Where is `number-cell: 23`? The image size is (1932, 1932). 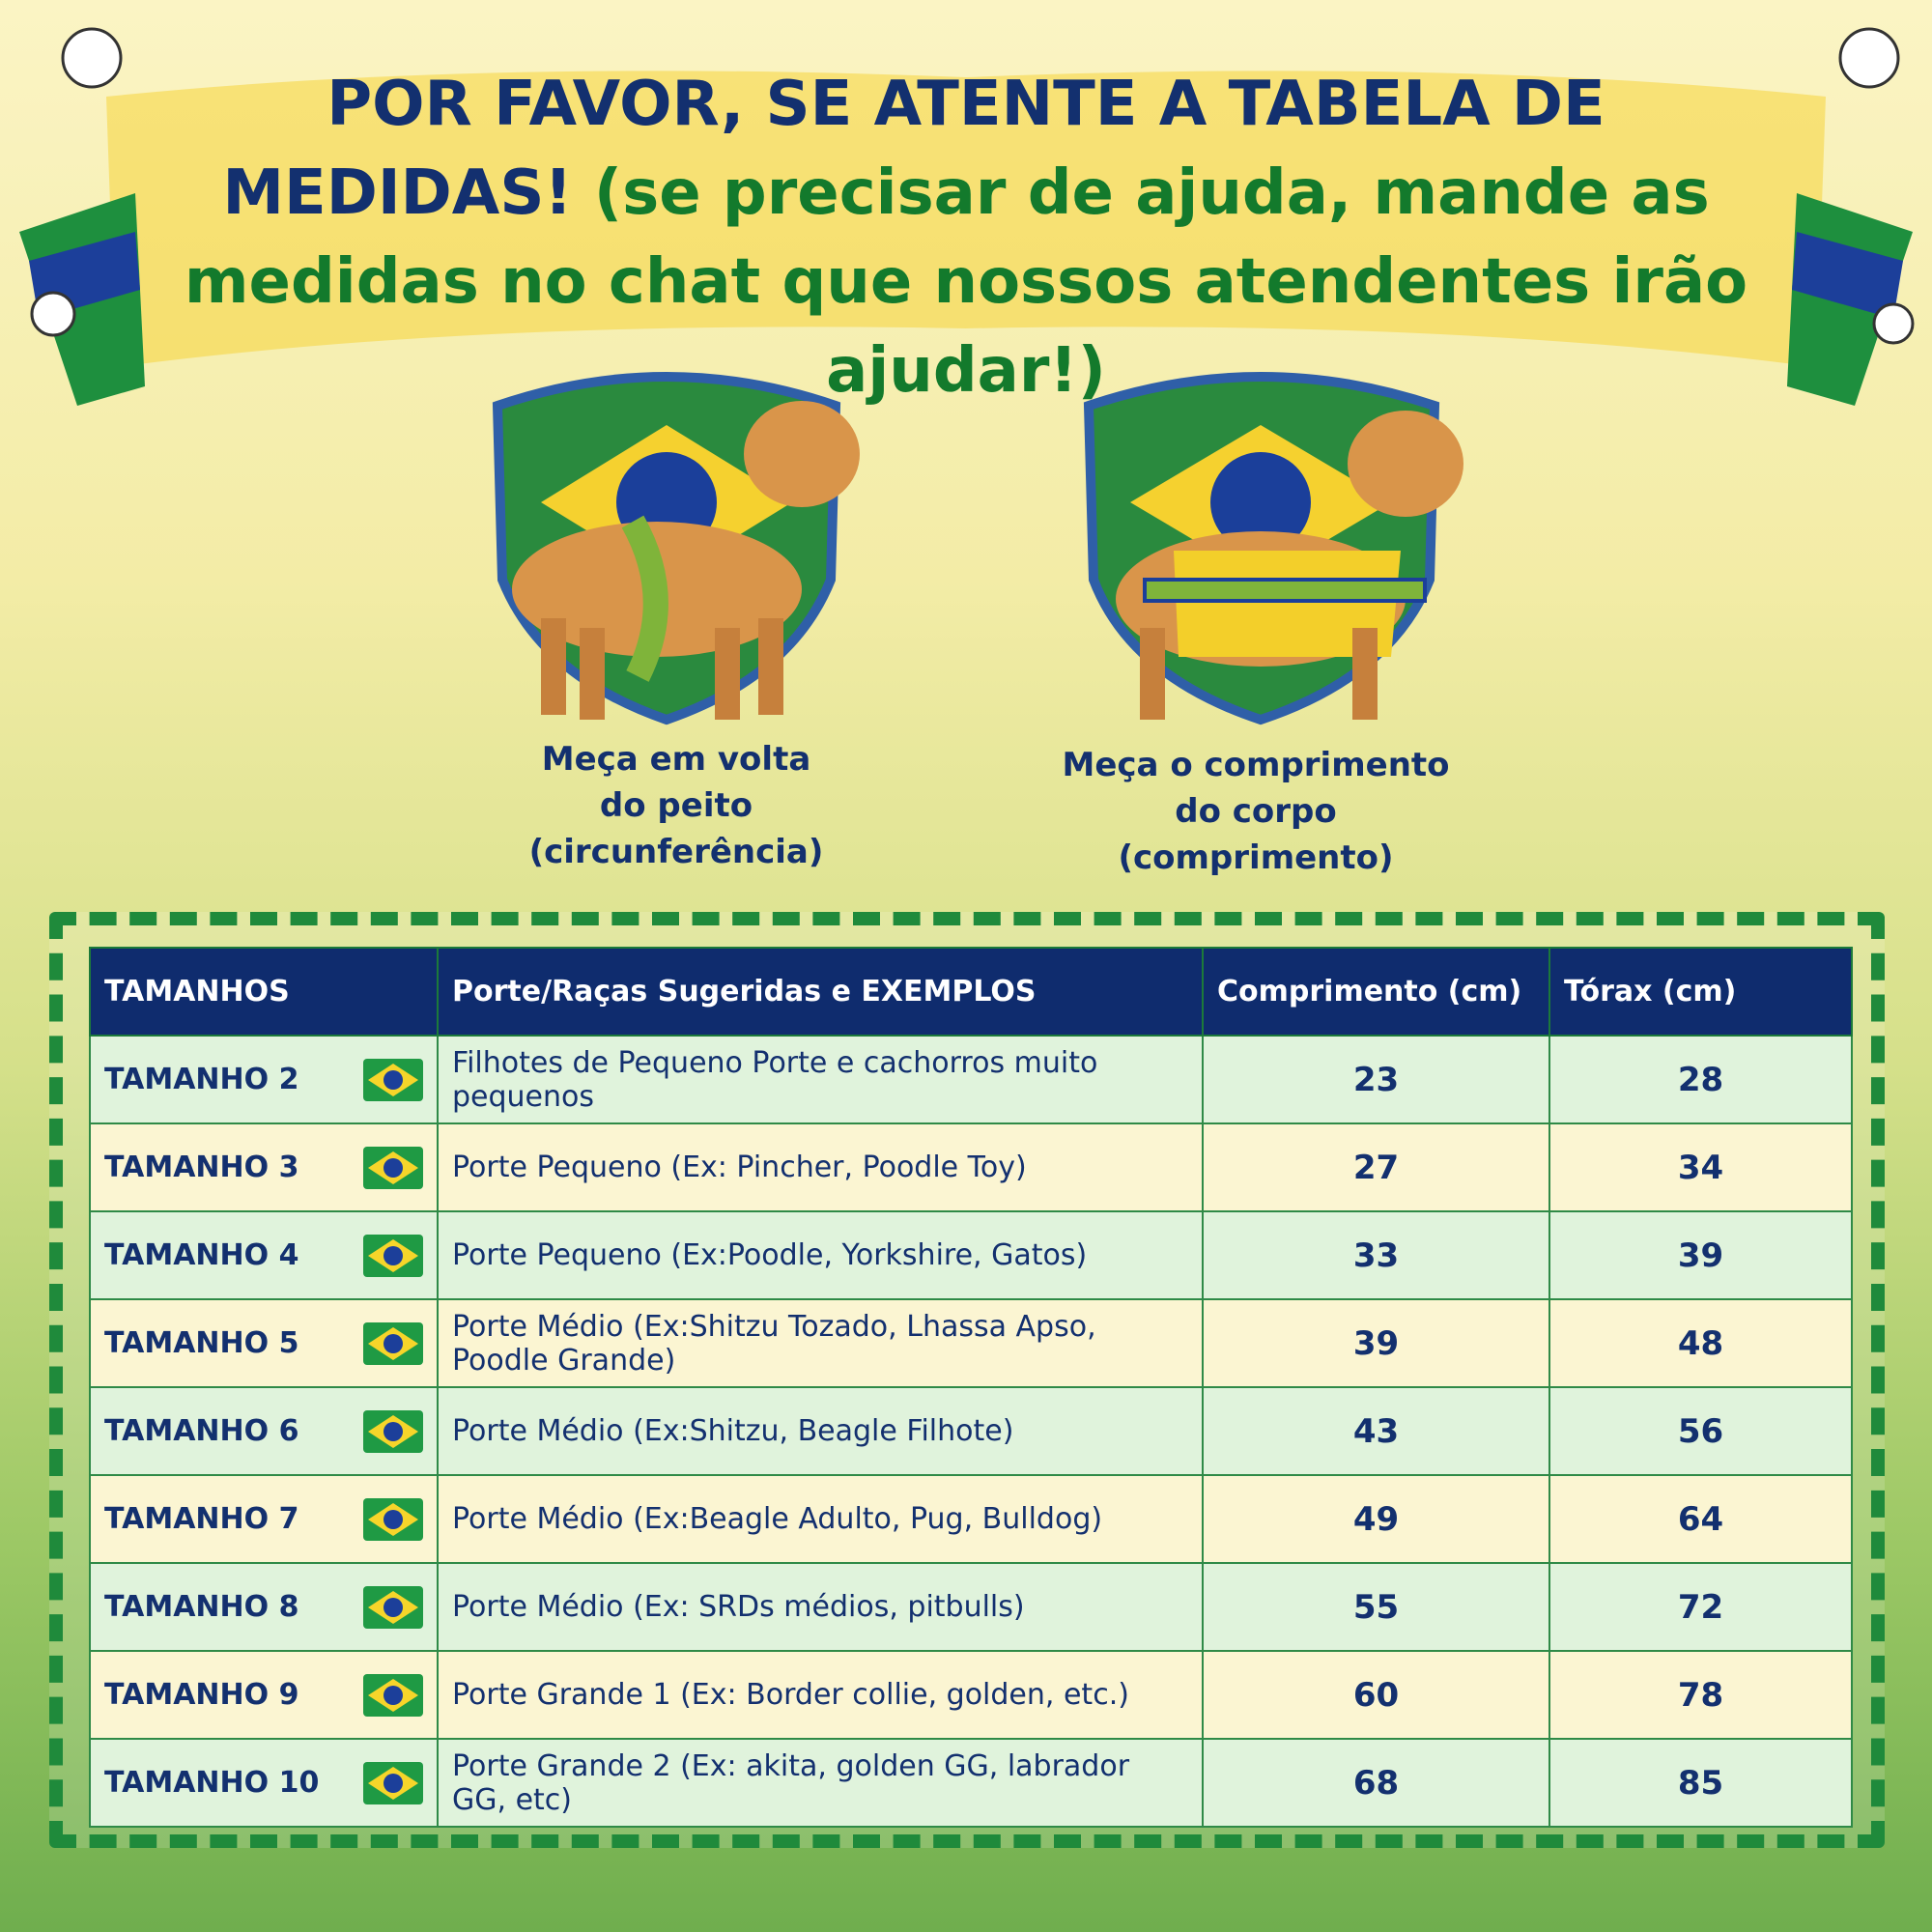
number-cell: 23 is located at coordinates (1376, 1079).